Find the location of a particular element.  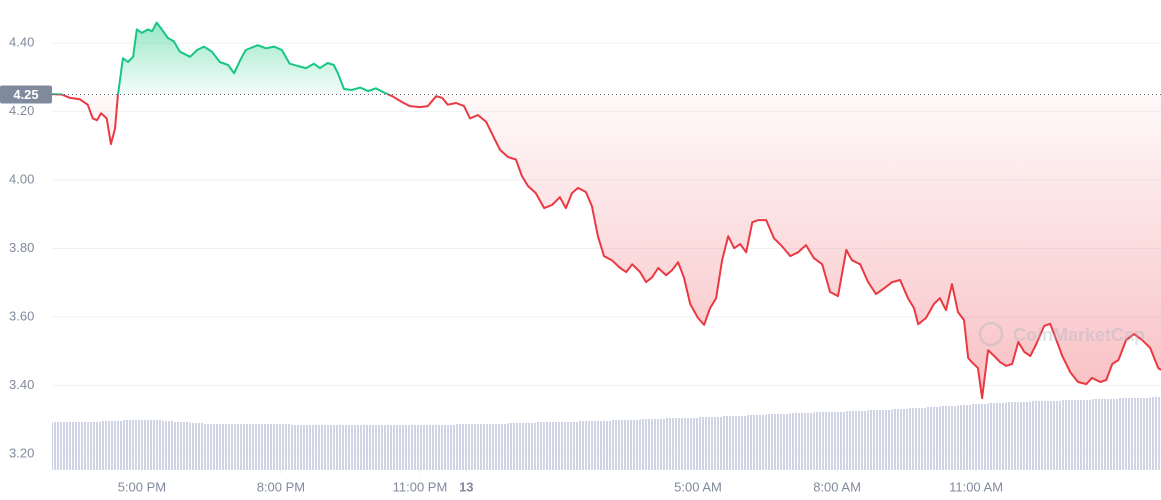

x-tick-label: 8:00 PM is located at coordinates (281, 486).